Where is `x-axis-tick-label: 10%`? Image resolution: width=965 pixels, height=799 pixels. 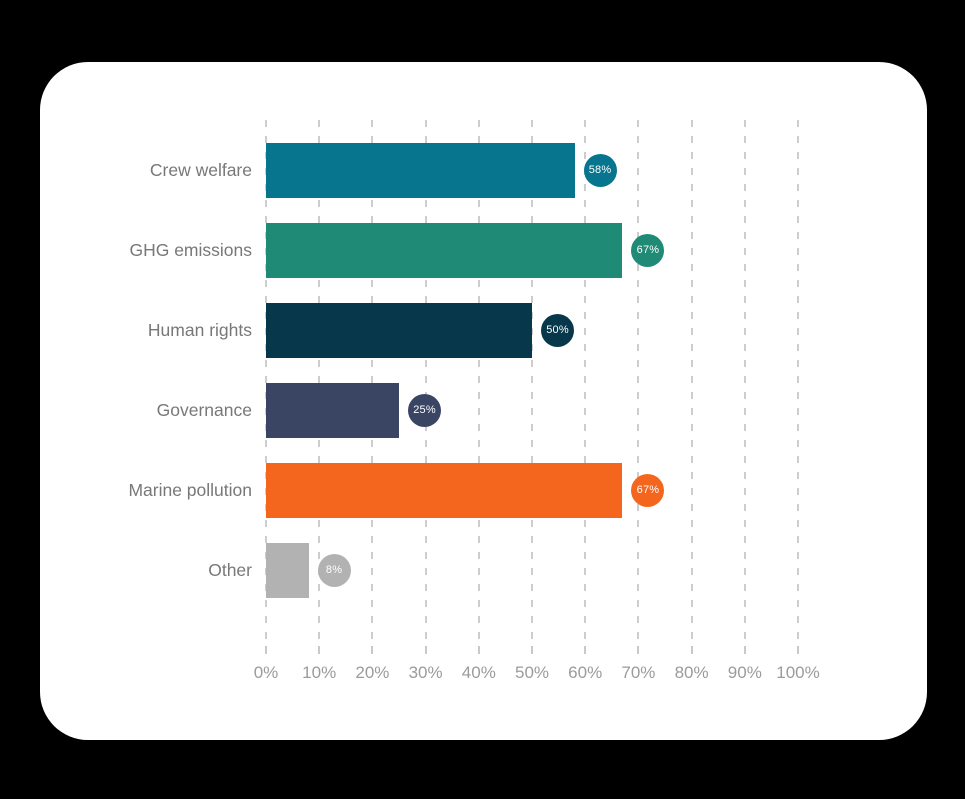 x-axis-tick-label: 10% is located at coordinates (319, 672).